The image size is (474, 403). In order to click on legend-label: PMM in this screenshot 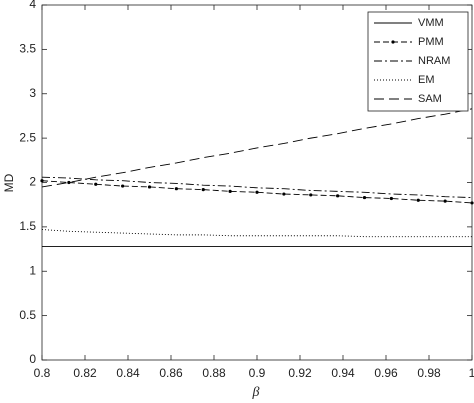, I will do `click(431, 42)`.